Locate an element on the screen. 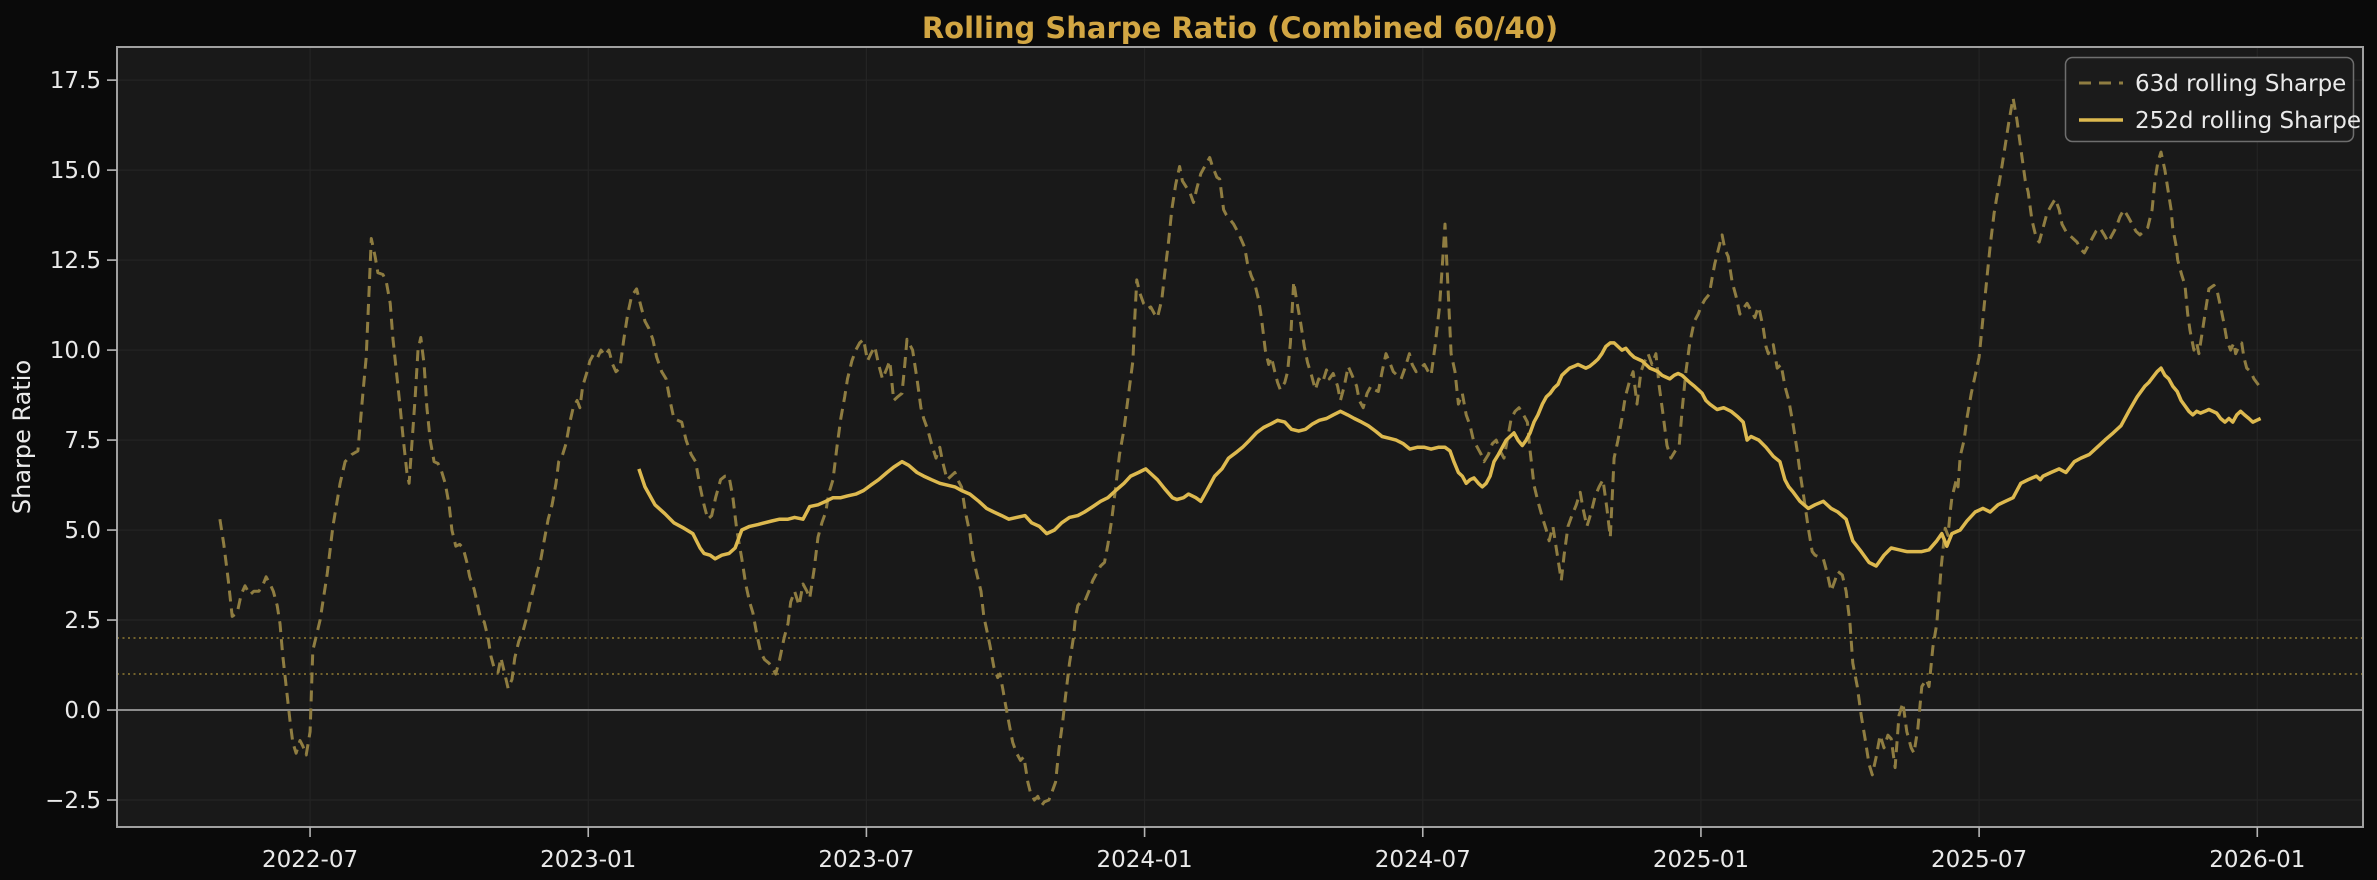 This screenshot has width=2377, height=880. y-tick-label: 15.0 is located at coordinates (75, 171).